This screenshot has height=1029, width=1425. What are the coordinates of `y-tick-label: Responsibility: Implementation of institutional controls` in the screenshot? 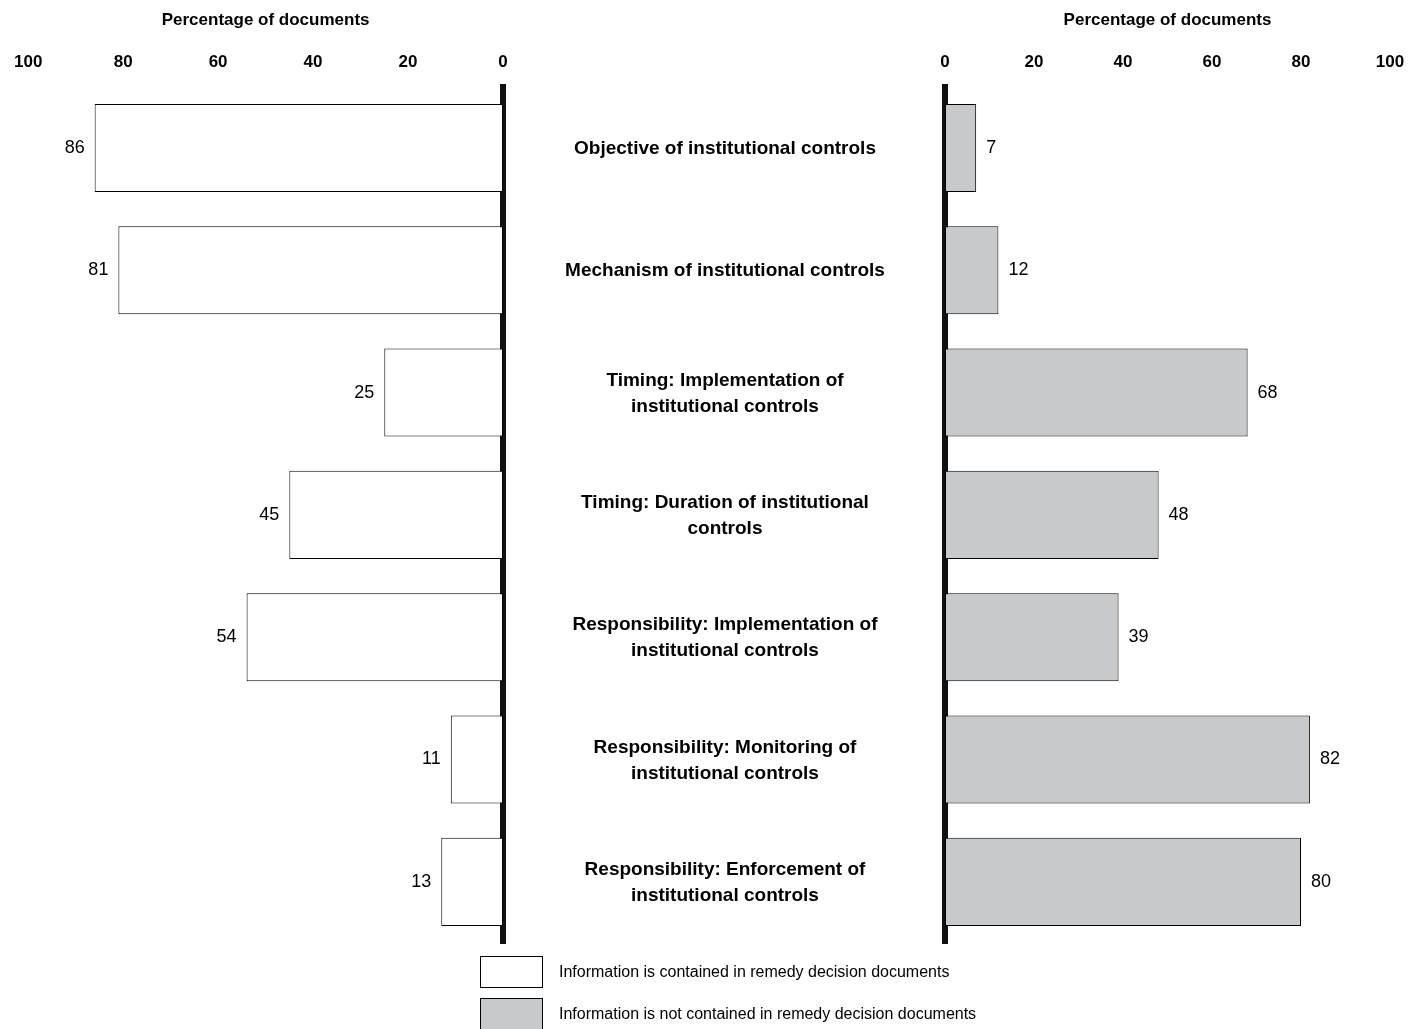 It's located at (725, 637).